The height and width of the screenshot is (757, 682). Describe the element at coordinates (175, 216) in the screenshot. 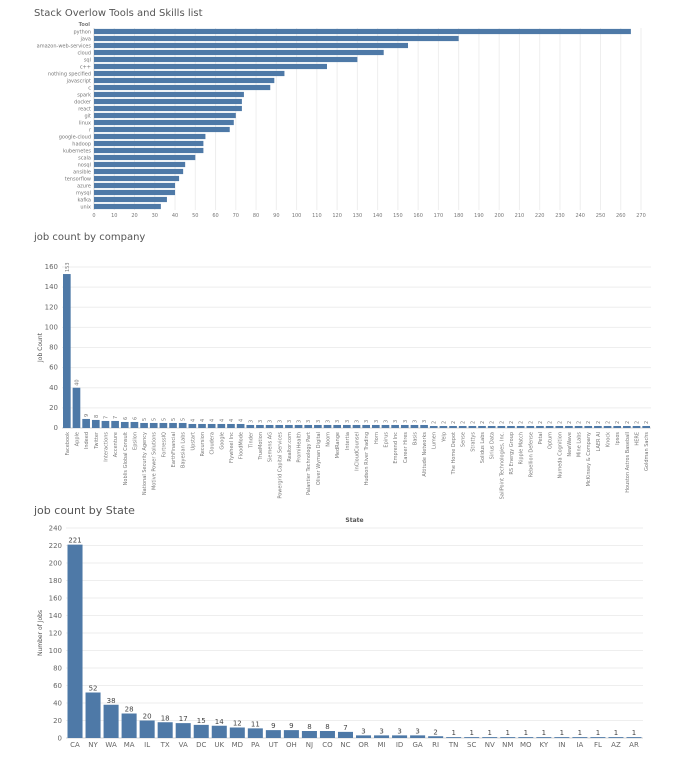

I see `x-tick-label: 40` at that location.